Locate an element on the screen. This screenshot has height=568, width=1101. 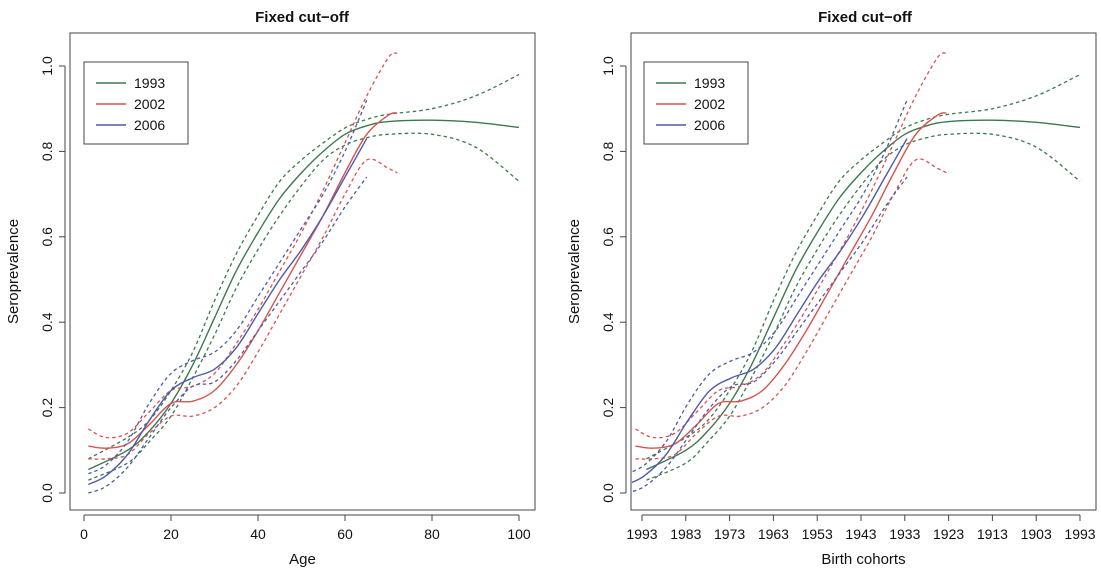
x-tick-label: 1983 is located at coordinates (685, 534).